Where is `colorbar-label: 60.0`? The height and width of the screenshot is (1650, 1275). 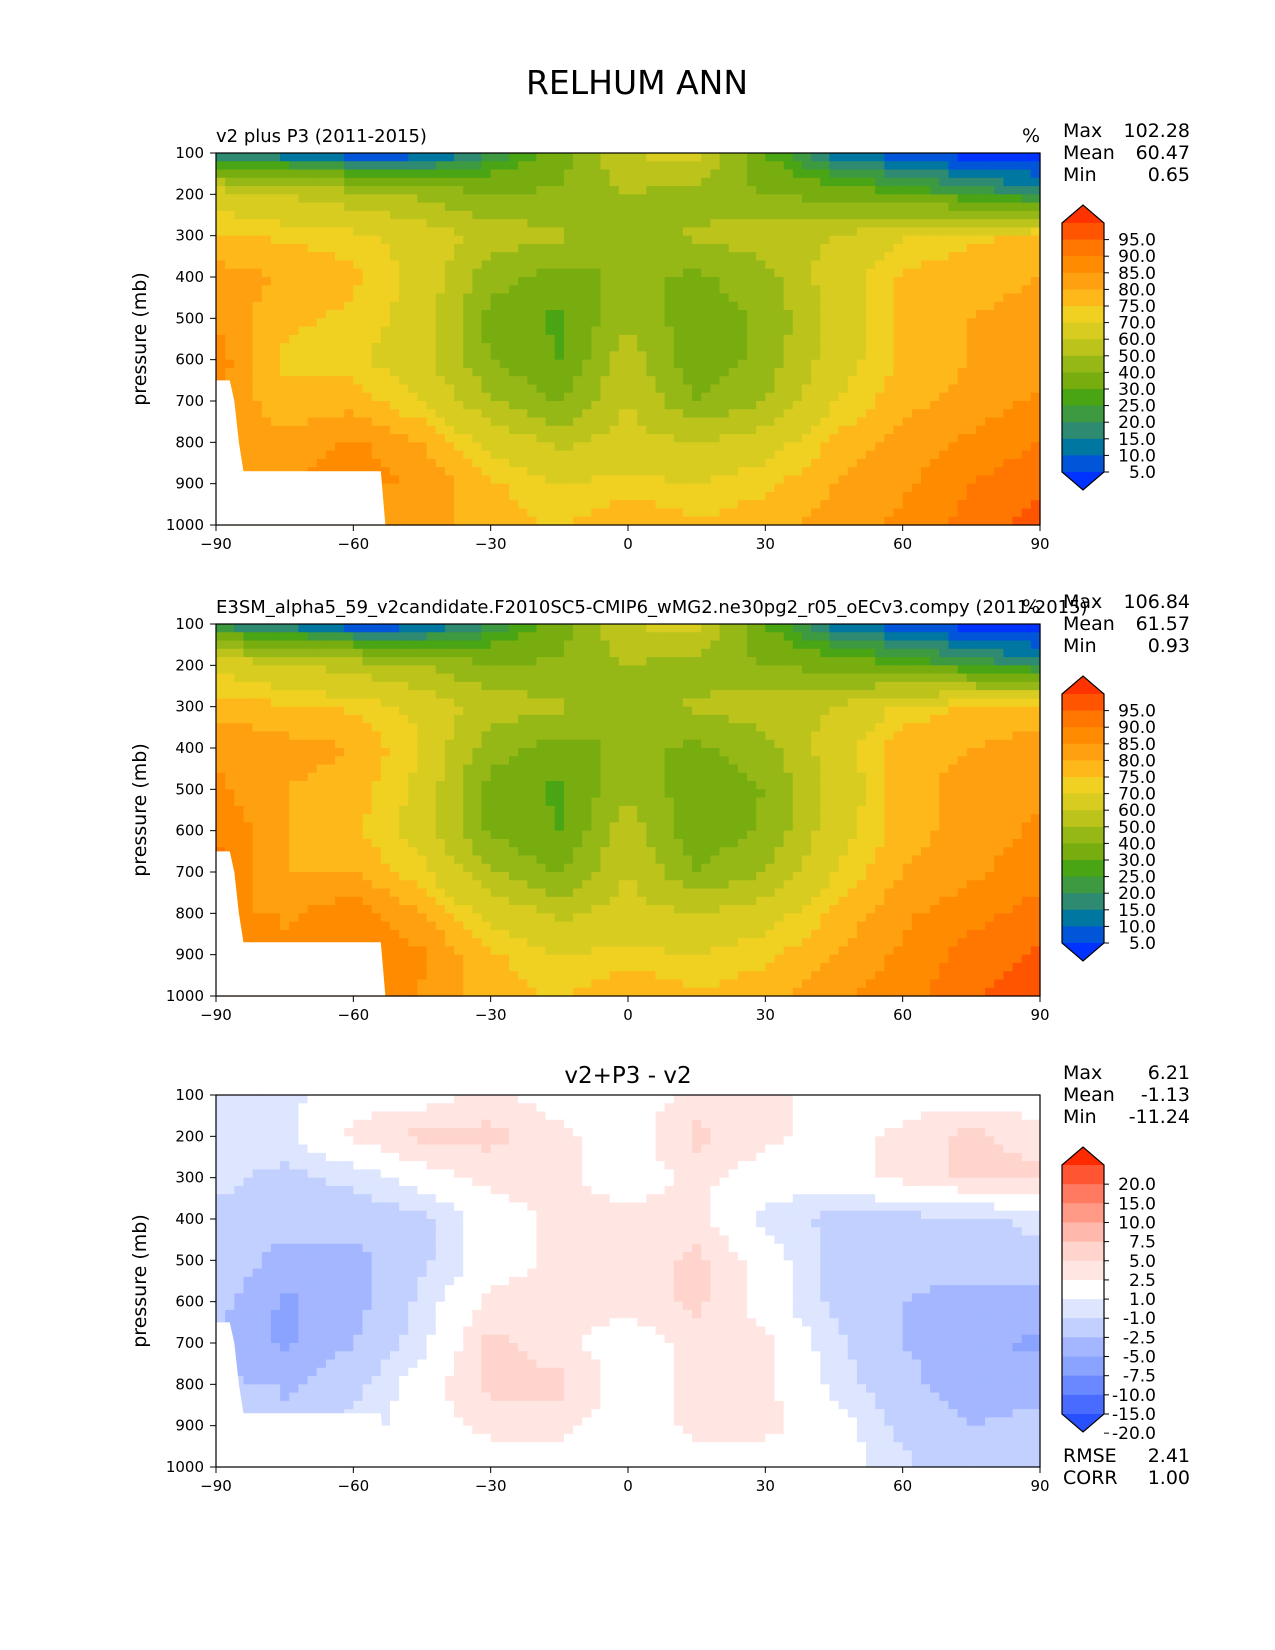 colorbar-label: 60.0 is located at coordinates (1137, 340).